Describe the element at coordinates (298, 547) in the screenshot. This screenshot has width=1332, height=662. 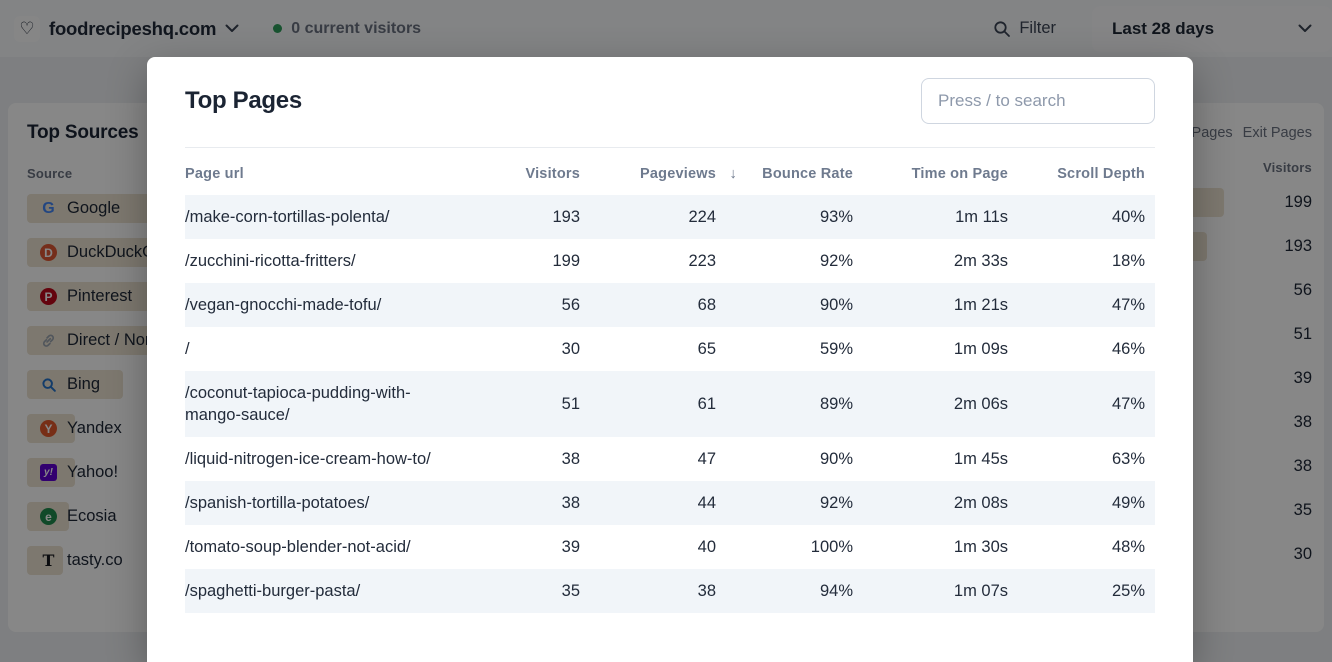
I see `cell-page-url: /tomato-soup-blender-not-acid/` at that location.